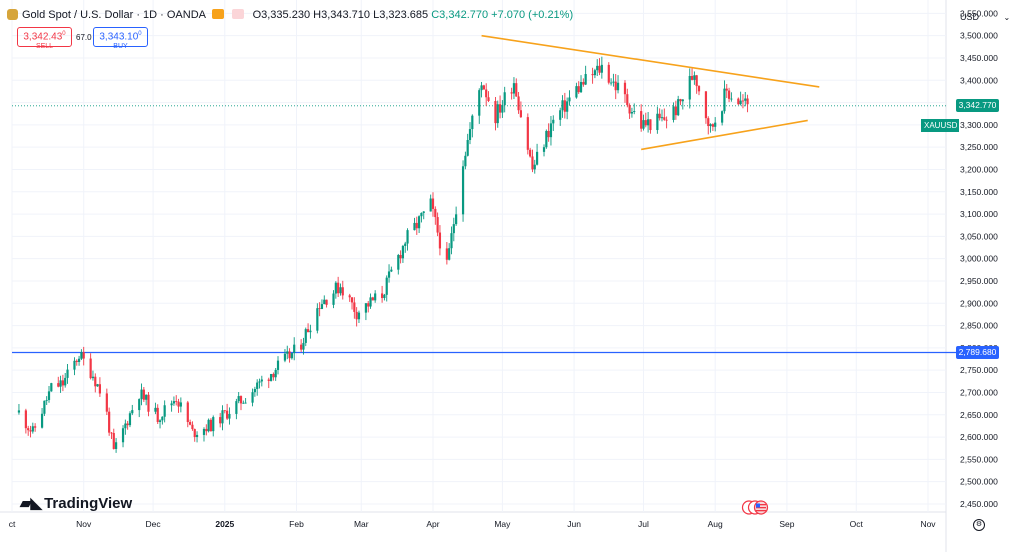  What do you see at coordinates (979, 169) in the screenshot?
I see `y-tick-label: 3,200.000` at bounding box center [979, 169].